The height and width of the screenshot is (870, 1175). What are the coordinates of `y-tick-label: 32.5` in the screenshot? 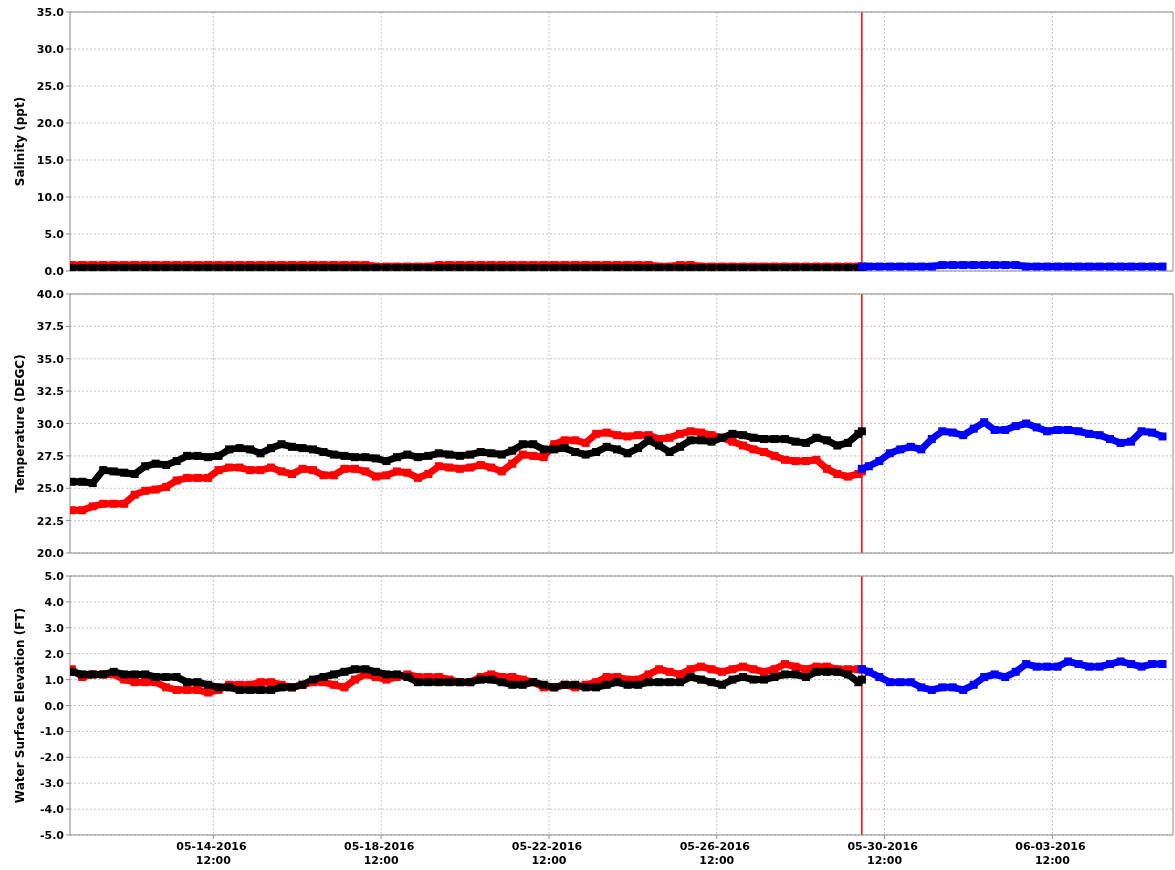 It's located at (50, 391).